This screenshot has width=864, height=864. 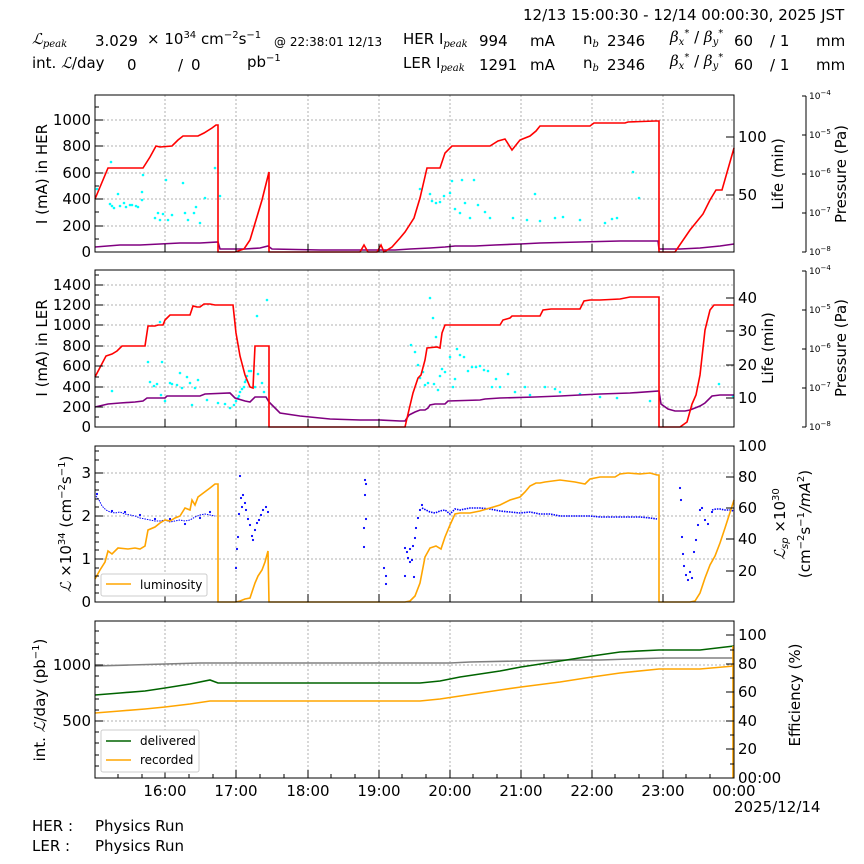 What do you see at coordinates (378, 791) in the screenshot?
I see `svg-text: 19:00` at bounding box center [378, 791].